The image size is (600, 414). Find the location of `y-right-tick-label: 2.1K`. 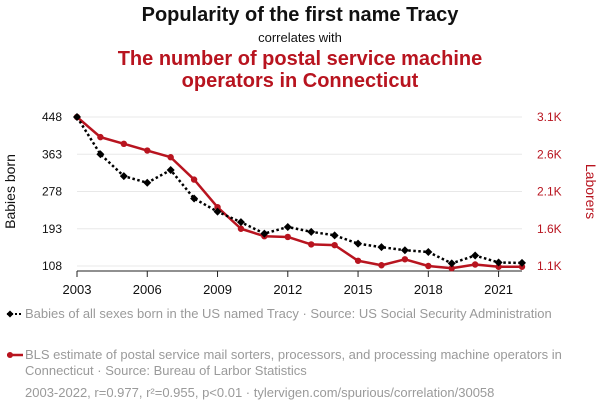

y-right-tick-label: 2.1K is located at coordinates (549, 192).